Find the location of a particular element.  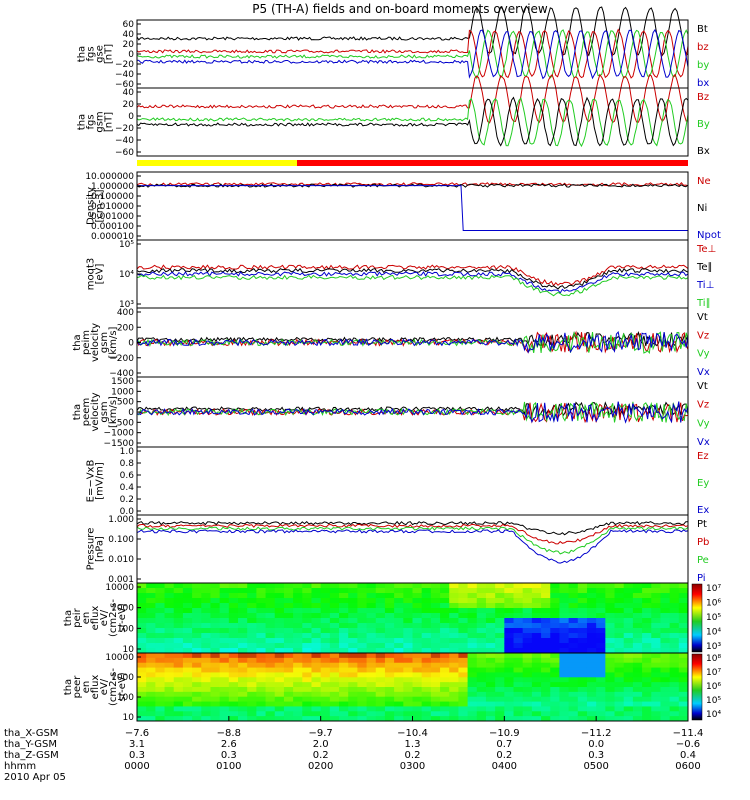

y-tick-label: 400 is located at coordinates (125, 313).